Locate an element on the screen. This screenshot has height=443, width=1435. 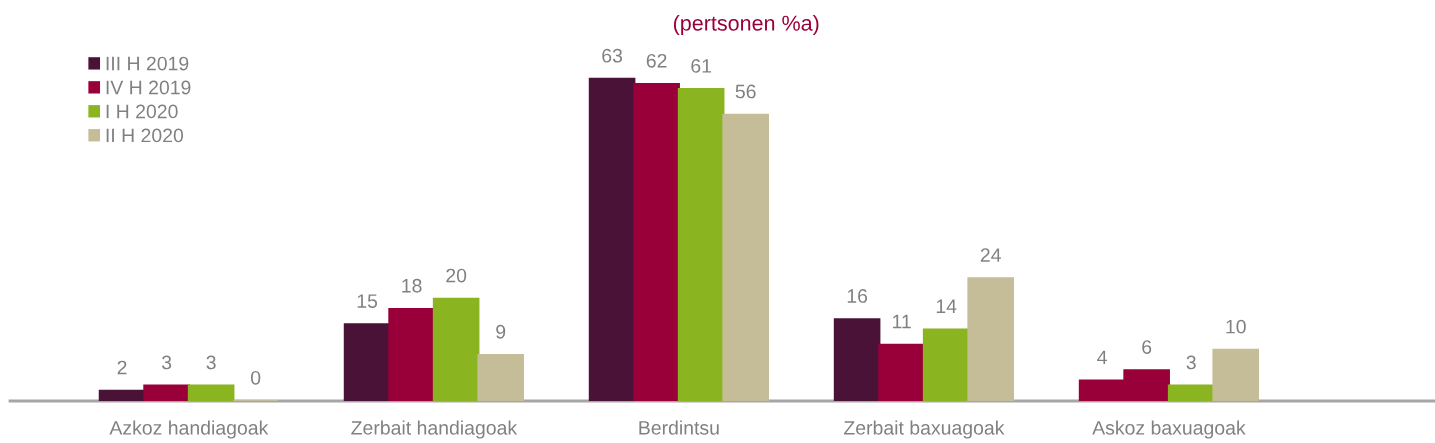
data-label: 14 is located at coordinates (946, 306).